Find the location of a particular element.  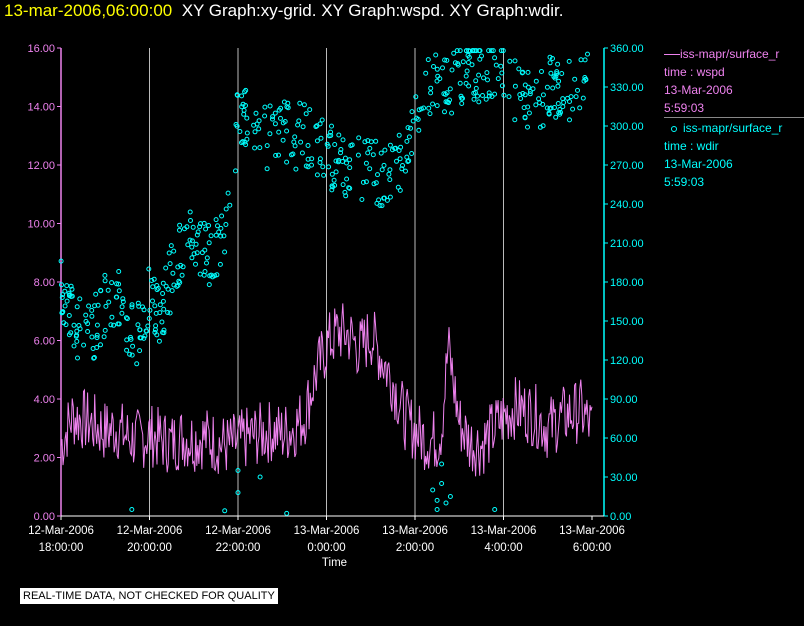

legend-wdir-vars: time : wdir is located at coordinates (691, 146).